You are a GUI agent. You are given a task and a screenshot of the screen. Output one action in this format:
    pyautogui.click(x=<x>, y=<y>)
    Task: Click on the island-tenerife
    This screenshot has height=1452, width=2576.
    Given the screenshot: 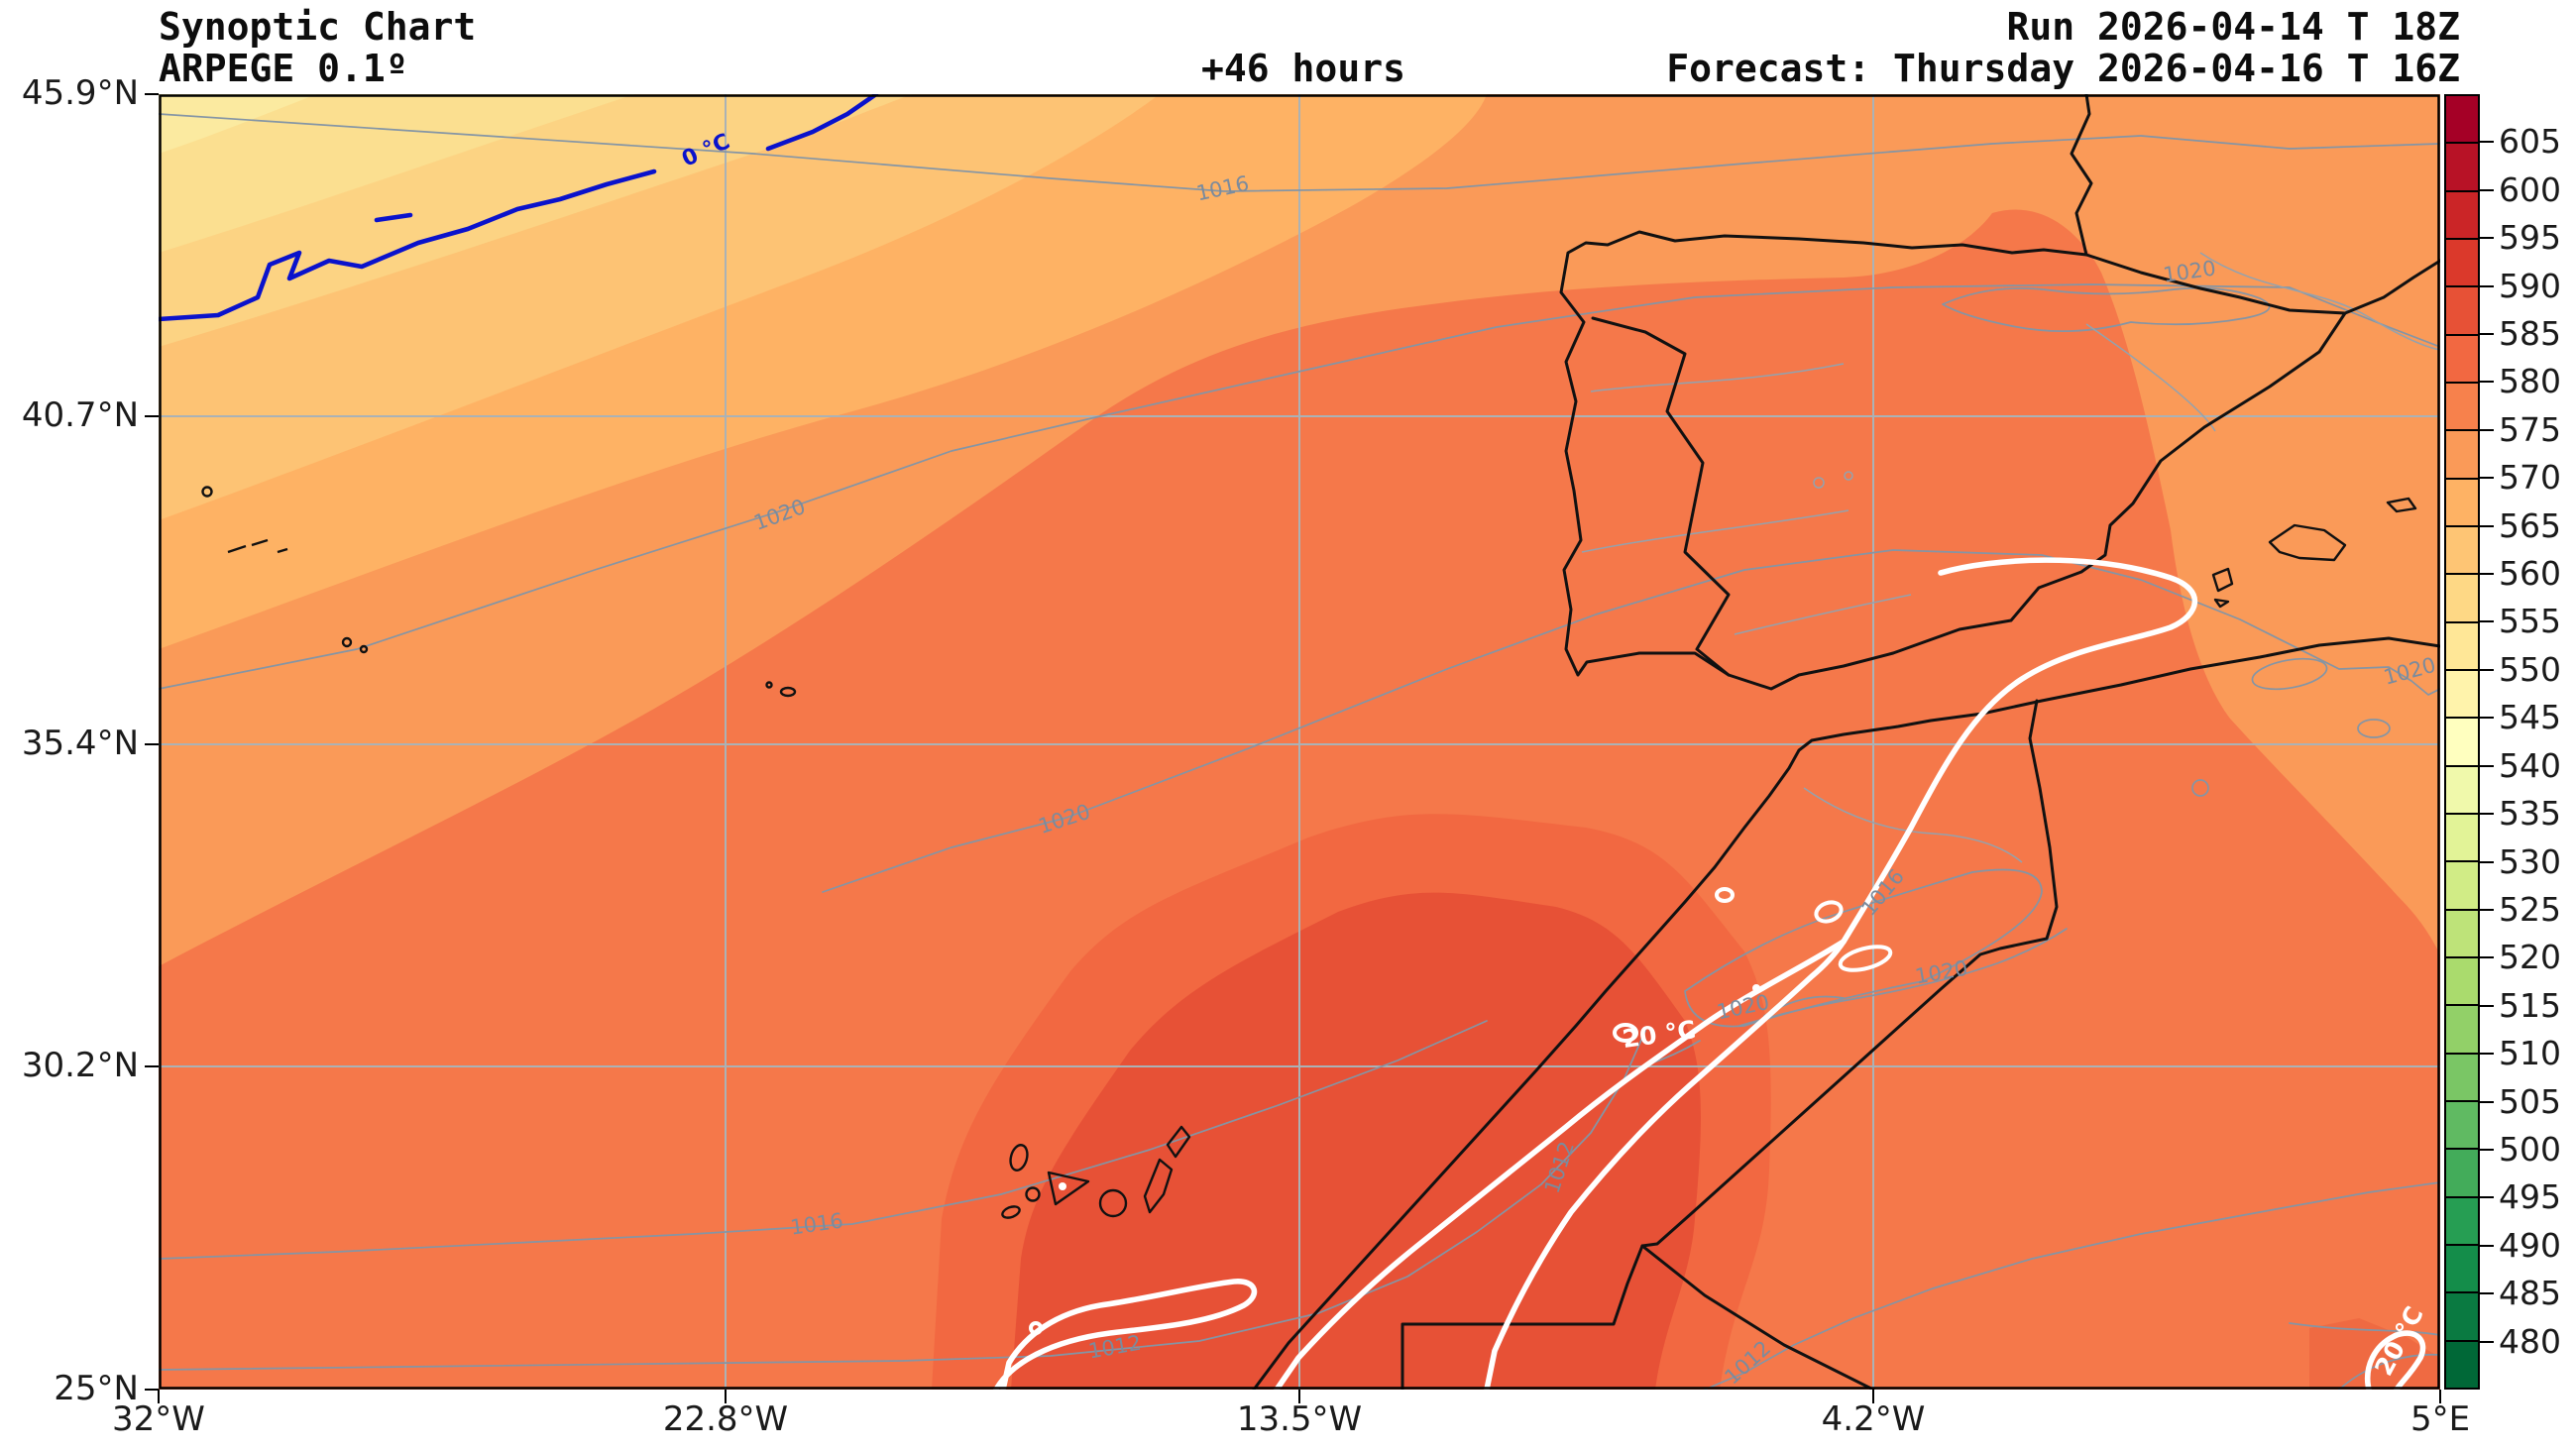 What is the action you would take?
    pyautogui.click(x=1068, y=1188)
    